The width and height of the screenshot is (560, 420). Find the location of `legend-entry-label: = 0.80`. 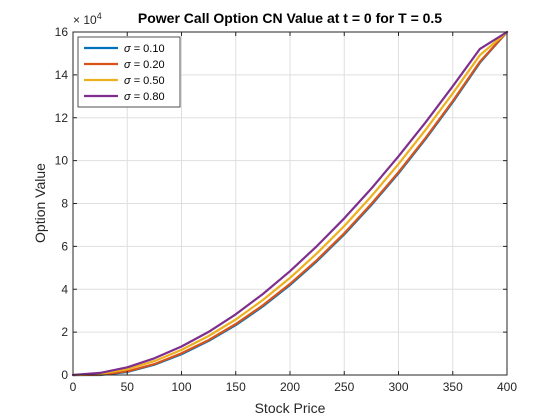

legend-entry-label: = 0.80 is located at coordinates (148, 97).